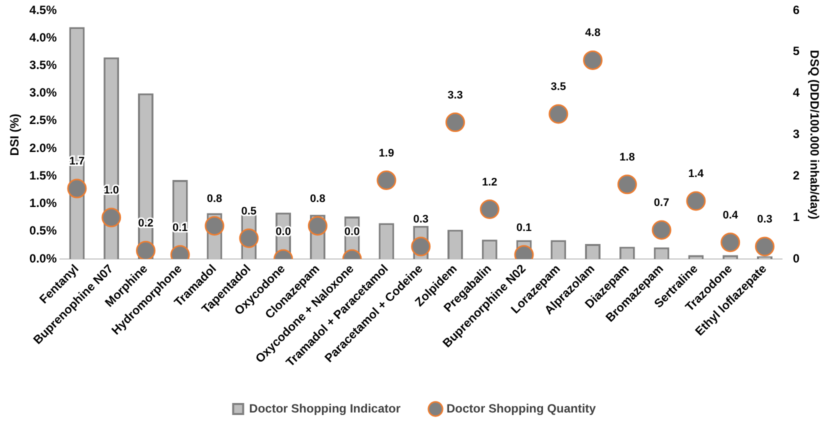  I want to click on data-label: 1.0, so click(111, 190).